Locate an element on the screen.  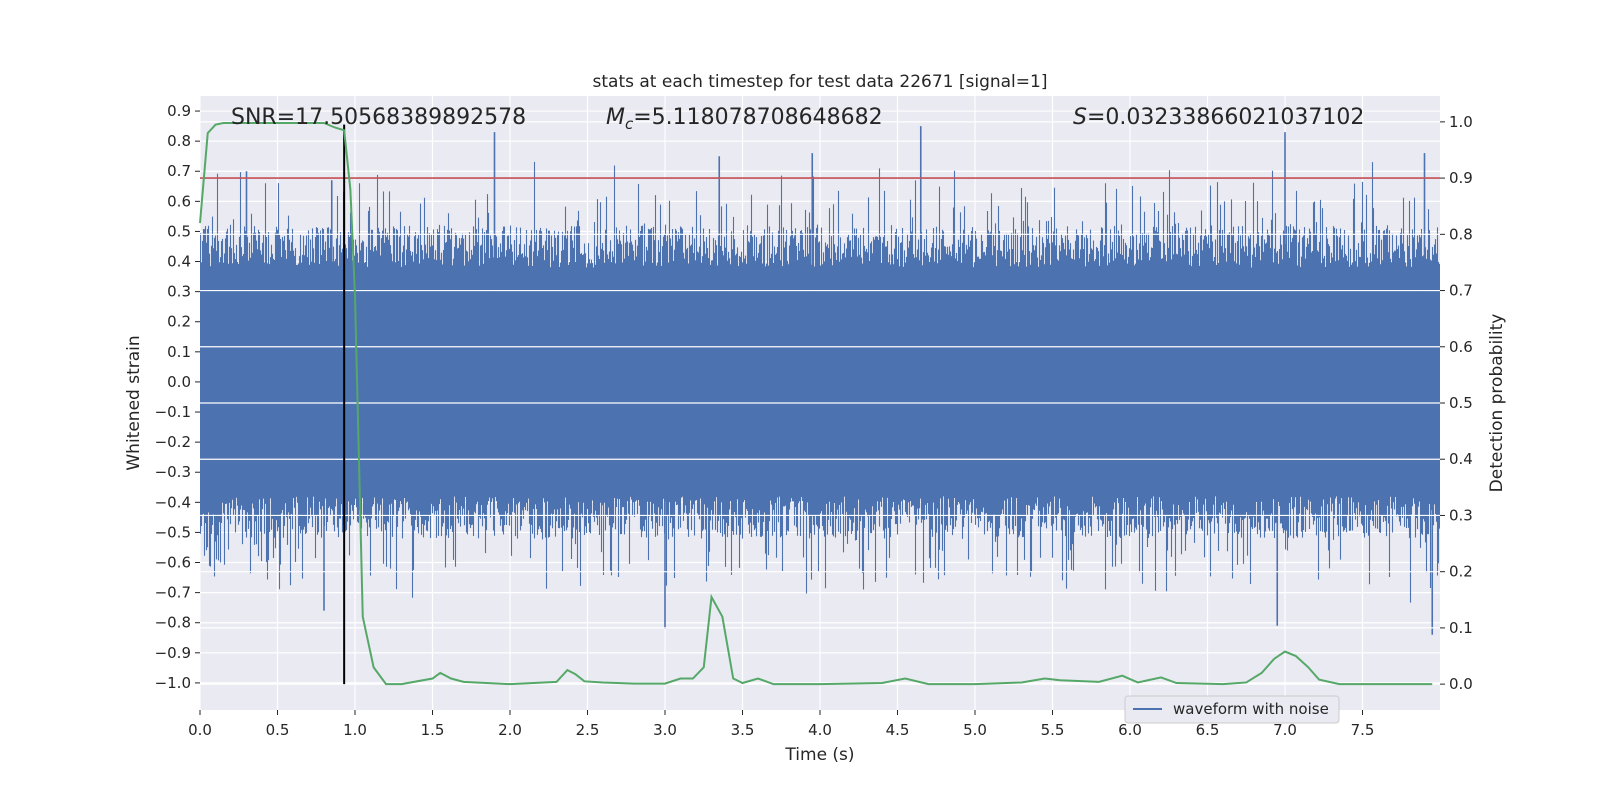
y-right-tick-label-5: 0.5 is located at coordinates (1461, 403).